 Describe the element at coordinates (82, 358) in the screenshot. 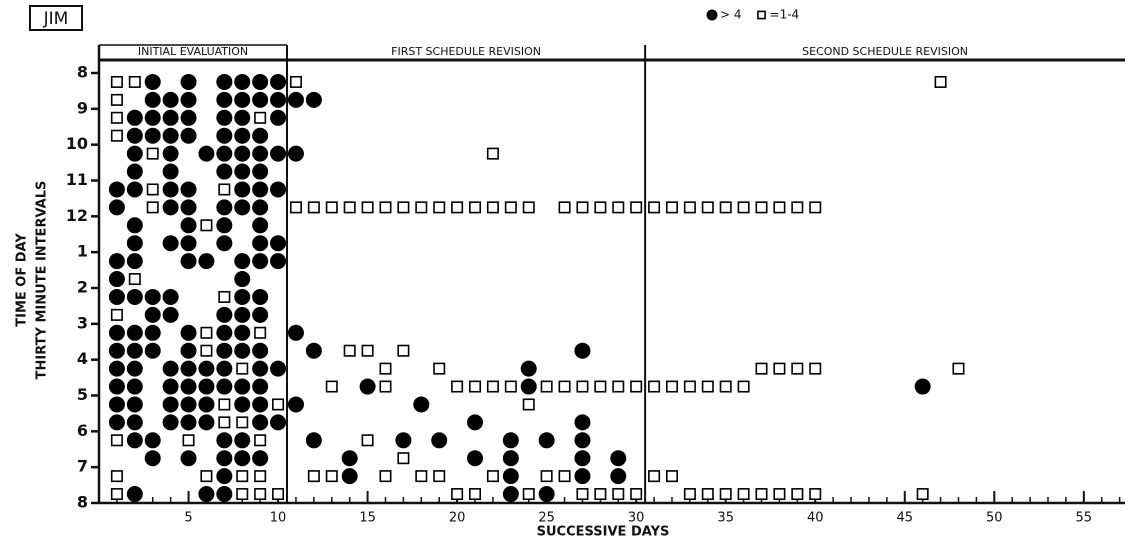

I see `y-tick-label: 4` at that location.